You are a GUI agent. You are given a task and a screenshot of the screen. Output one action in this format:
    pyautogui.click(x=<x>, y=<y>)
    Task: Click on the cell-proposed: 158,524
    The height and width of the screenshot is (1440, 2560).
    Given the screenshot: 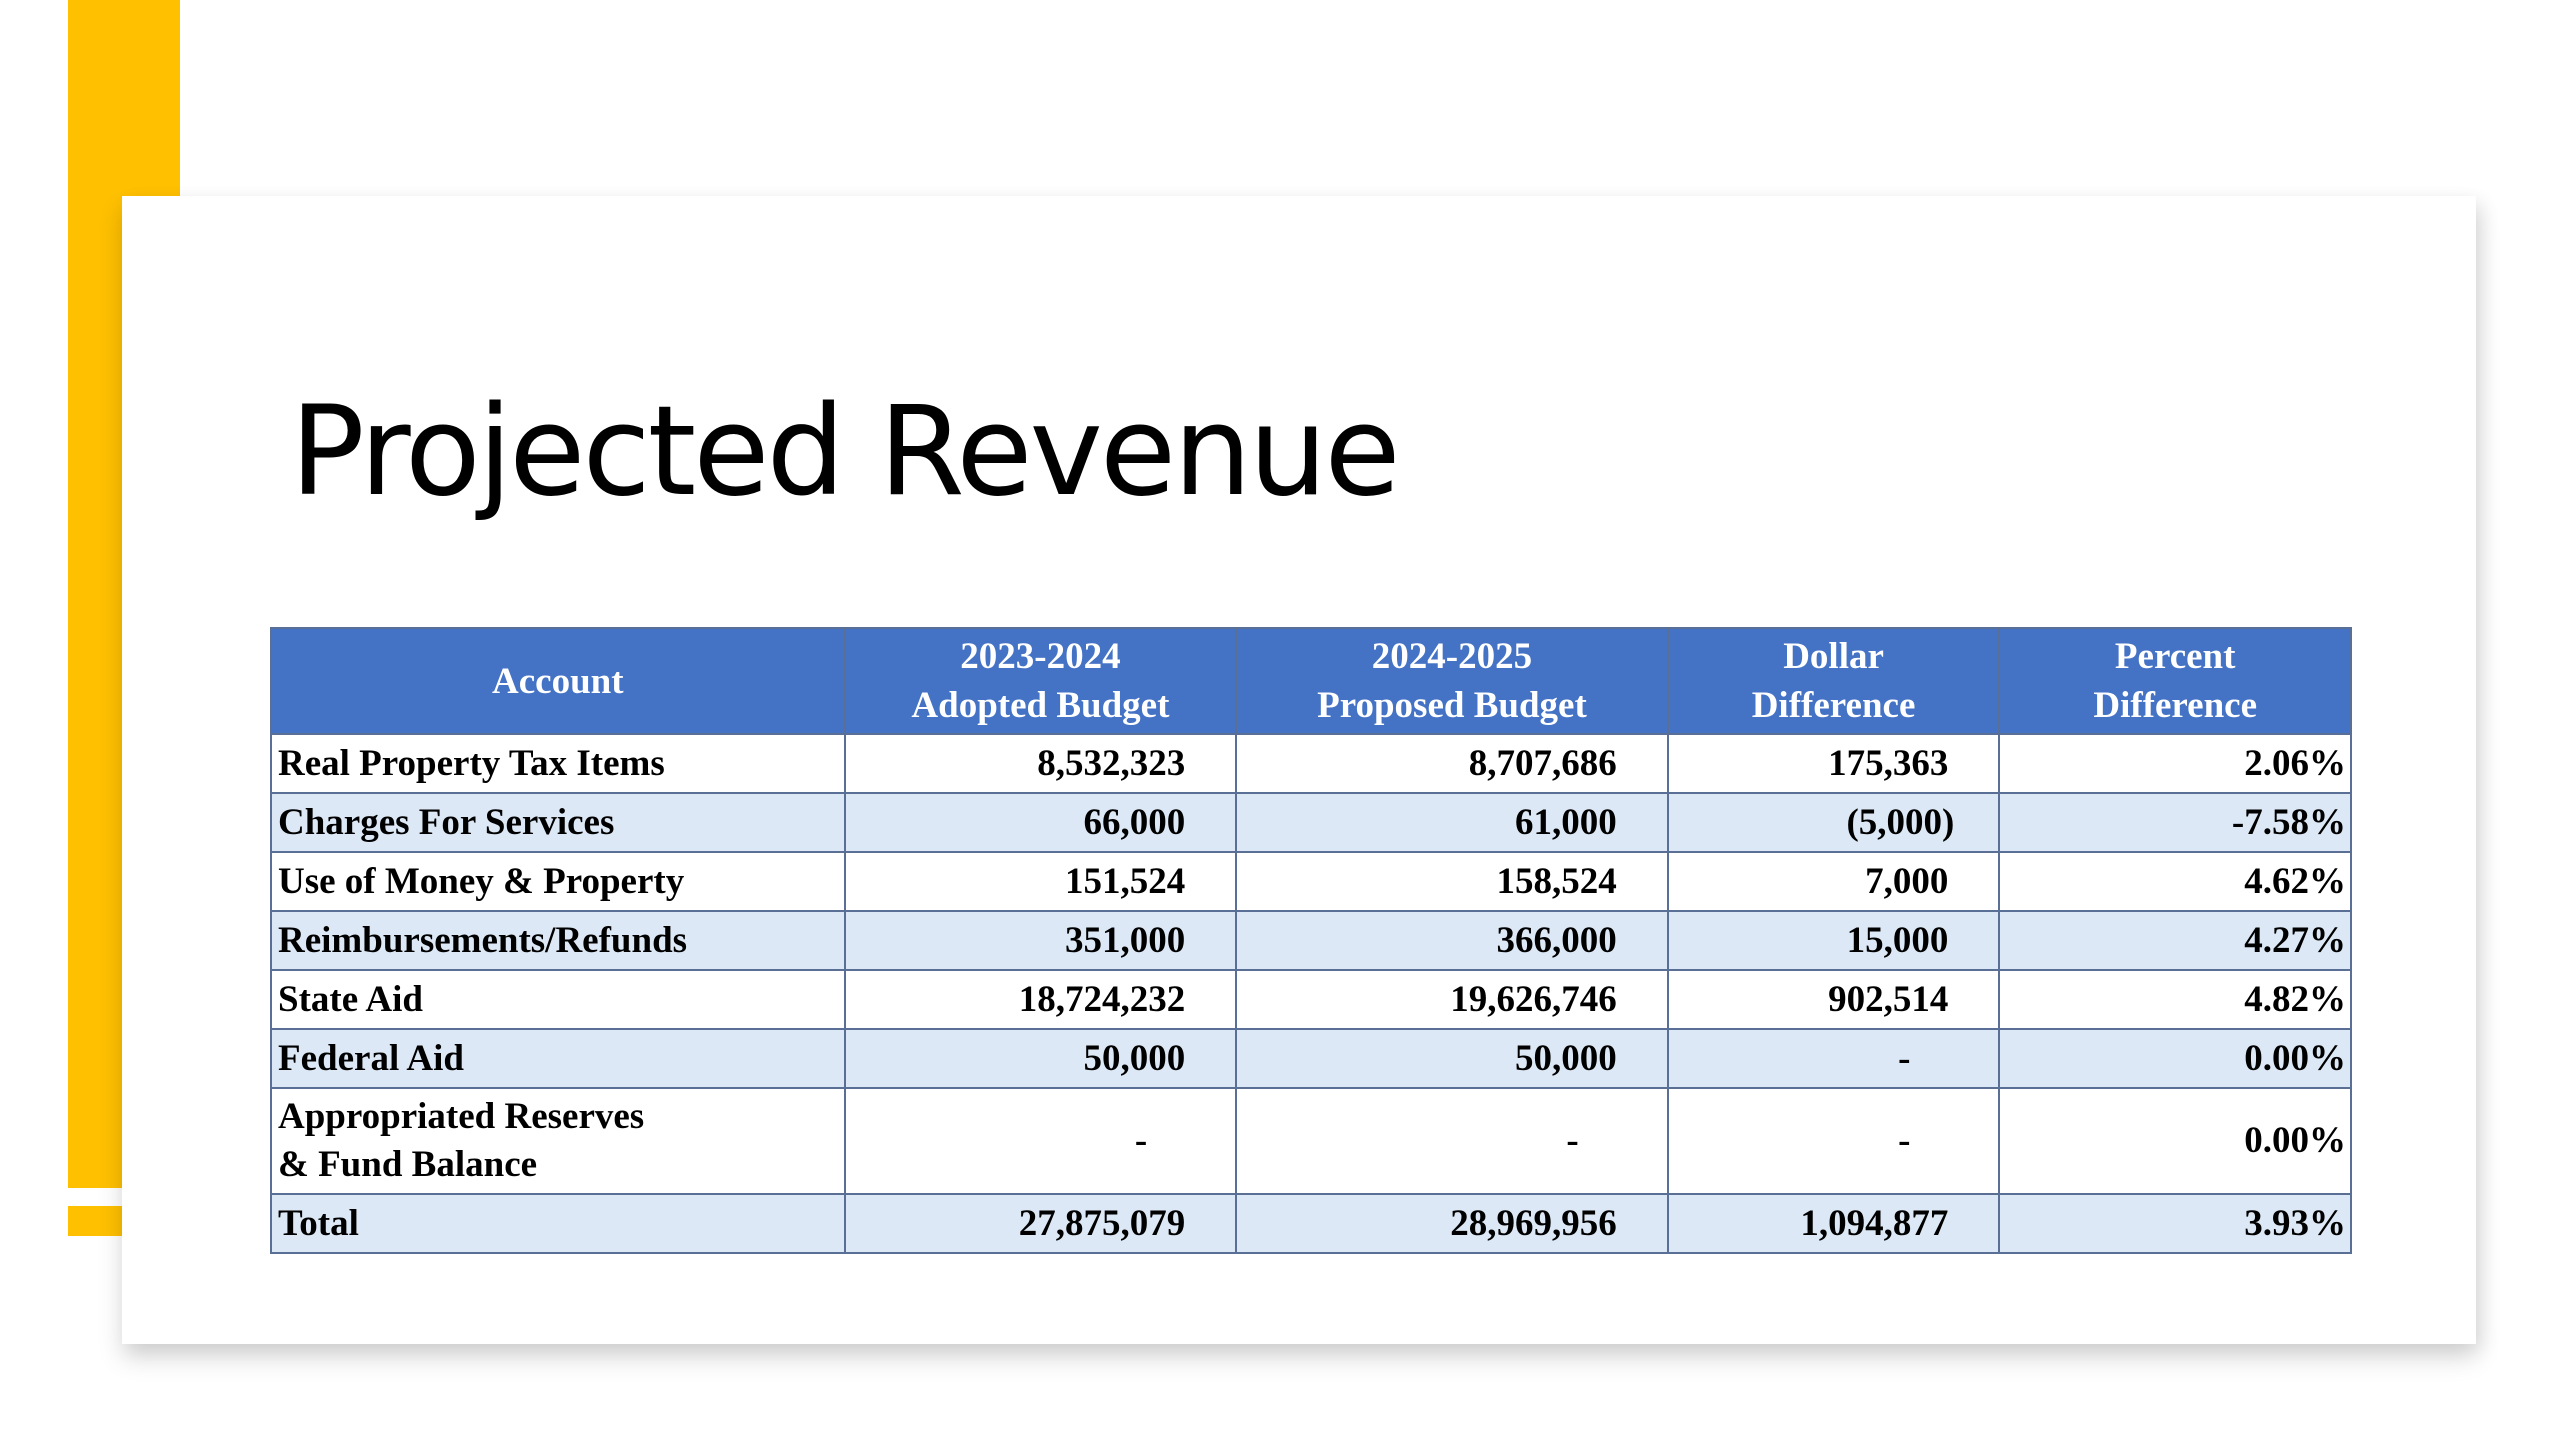 What is the action you would take?
    pyautogui.click(x=1452, y=881)
    